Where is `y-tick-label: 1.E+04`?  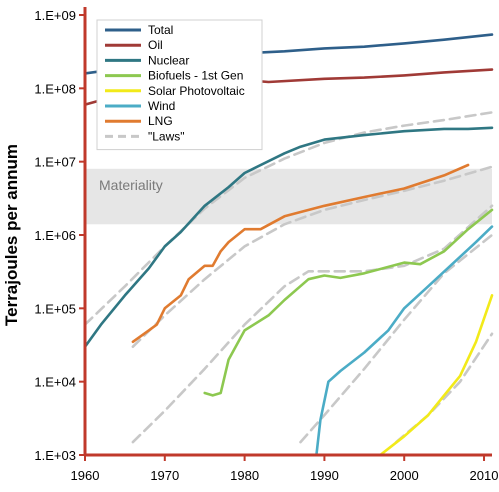
y-tick-label: 1.E+04 is located at coordinates (55, 382).